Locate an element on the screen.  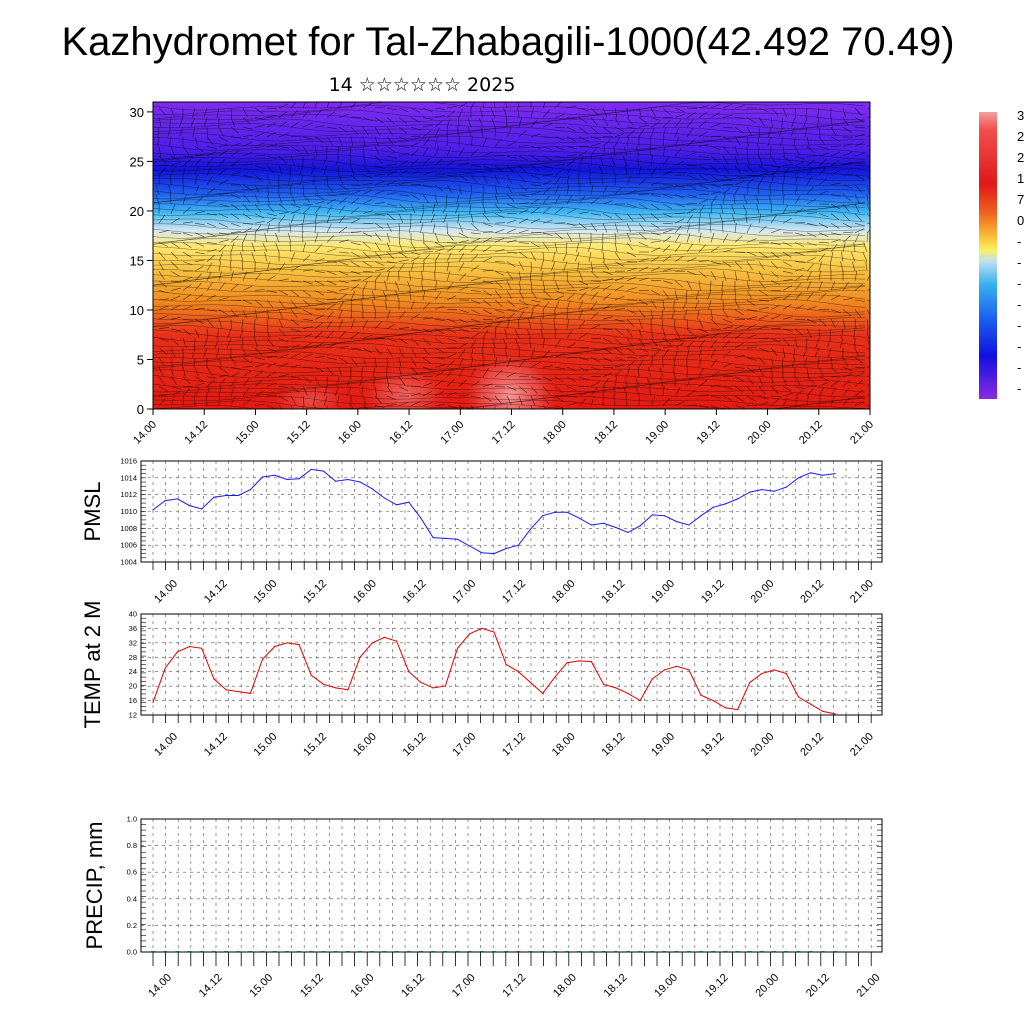
y-tick-label: 1008 is located at coordinates (128, 528).